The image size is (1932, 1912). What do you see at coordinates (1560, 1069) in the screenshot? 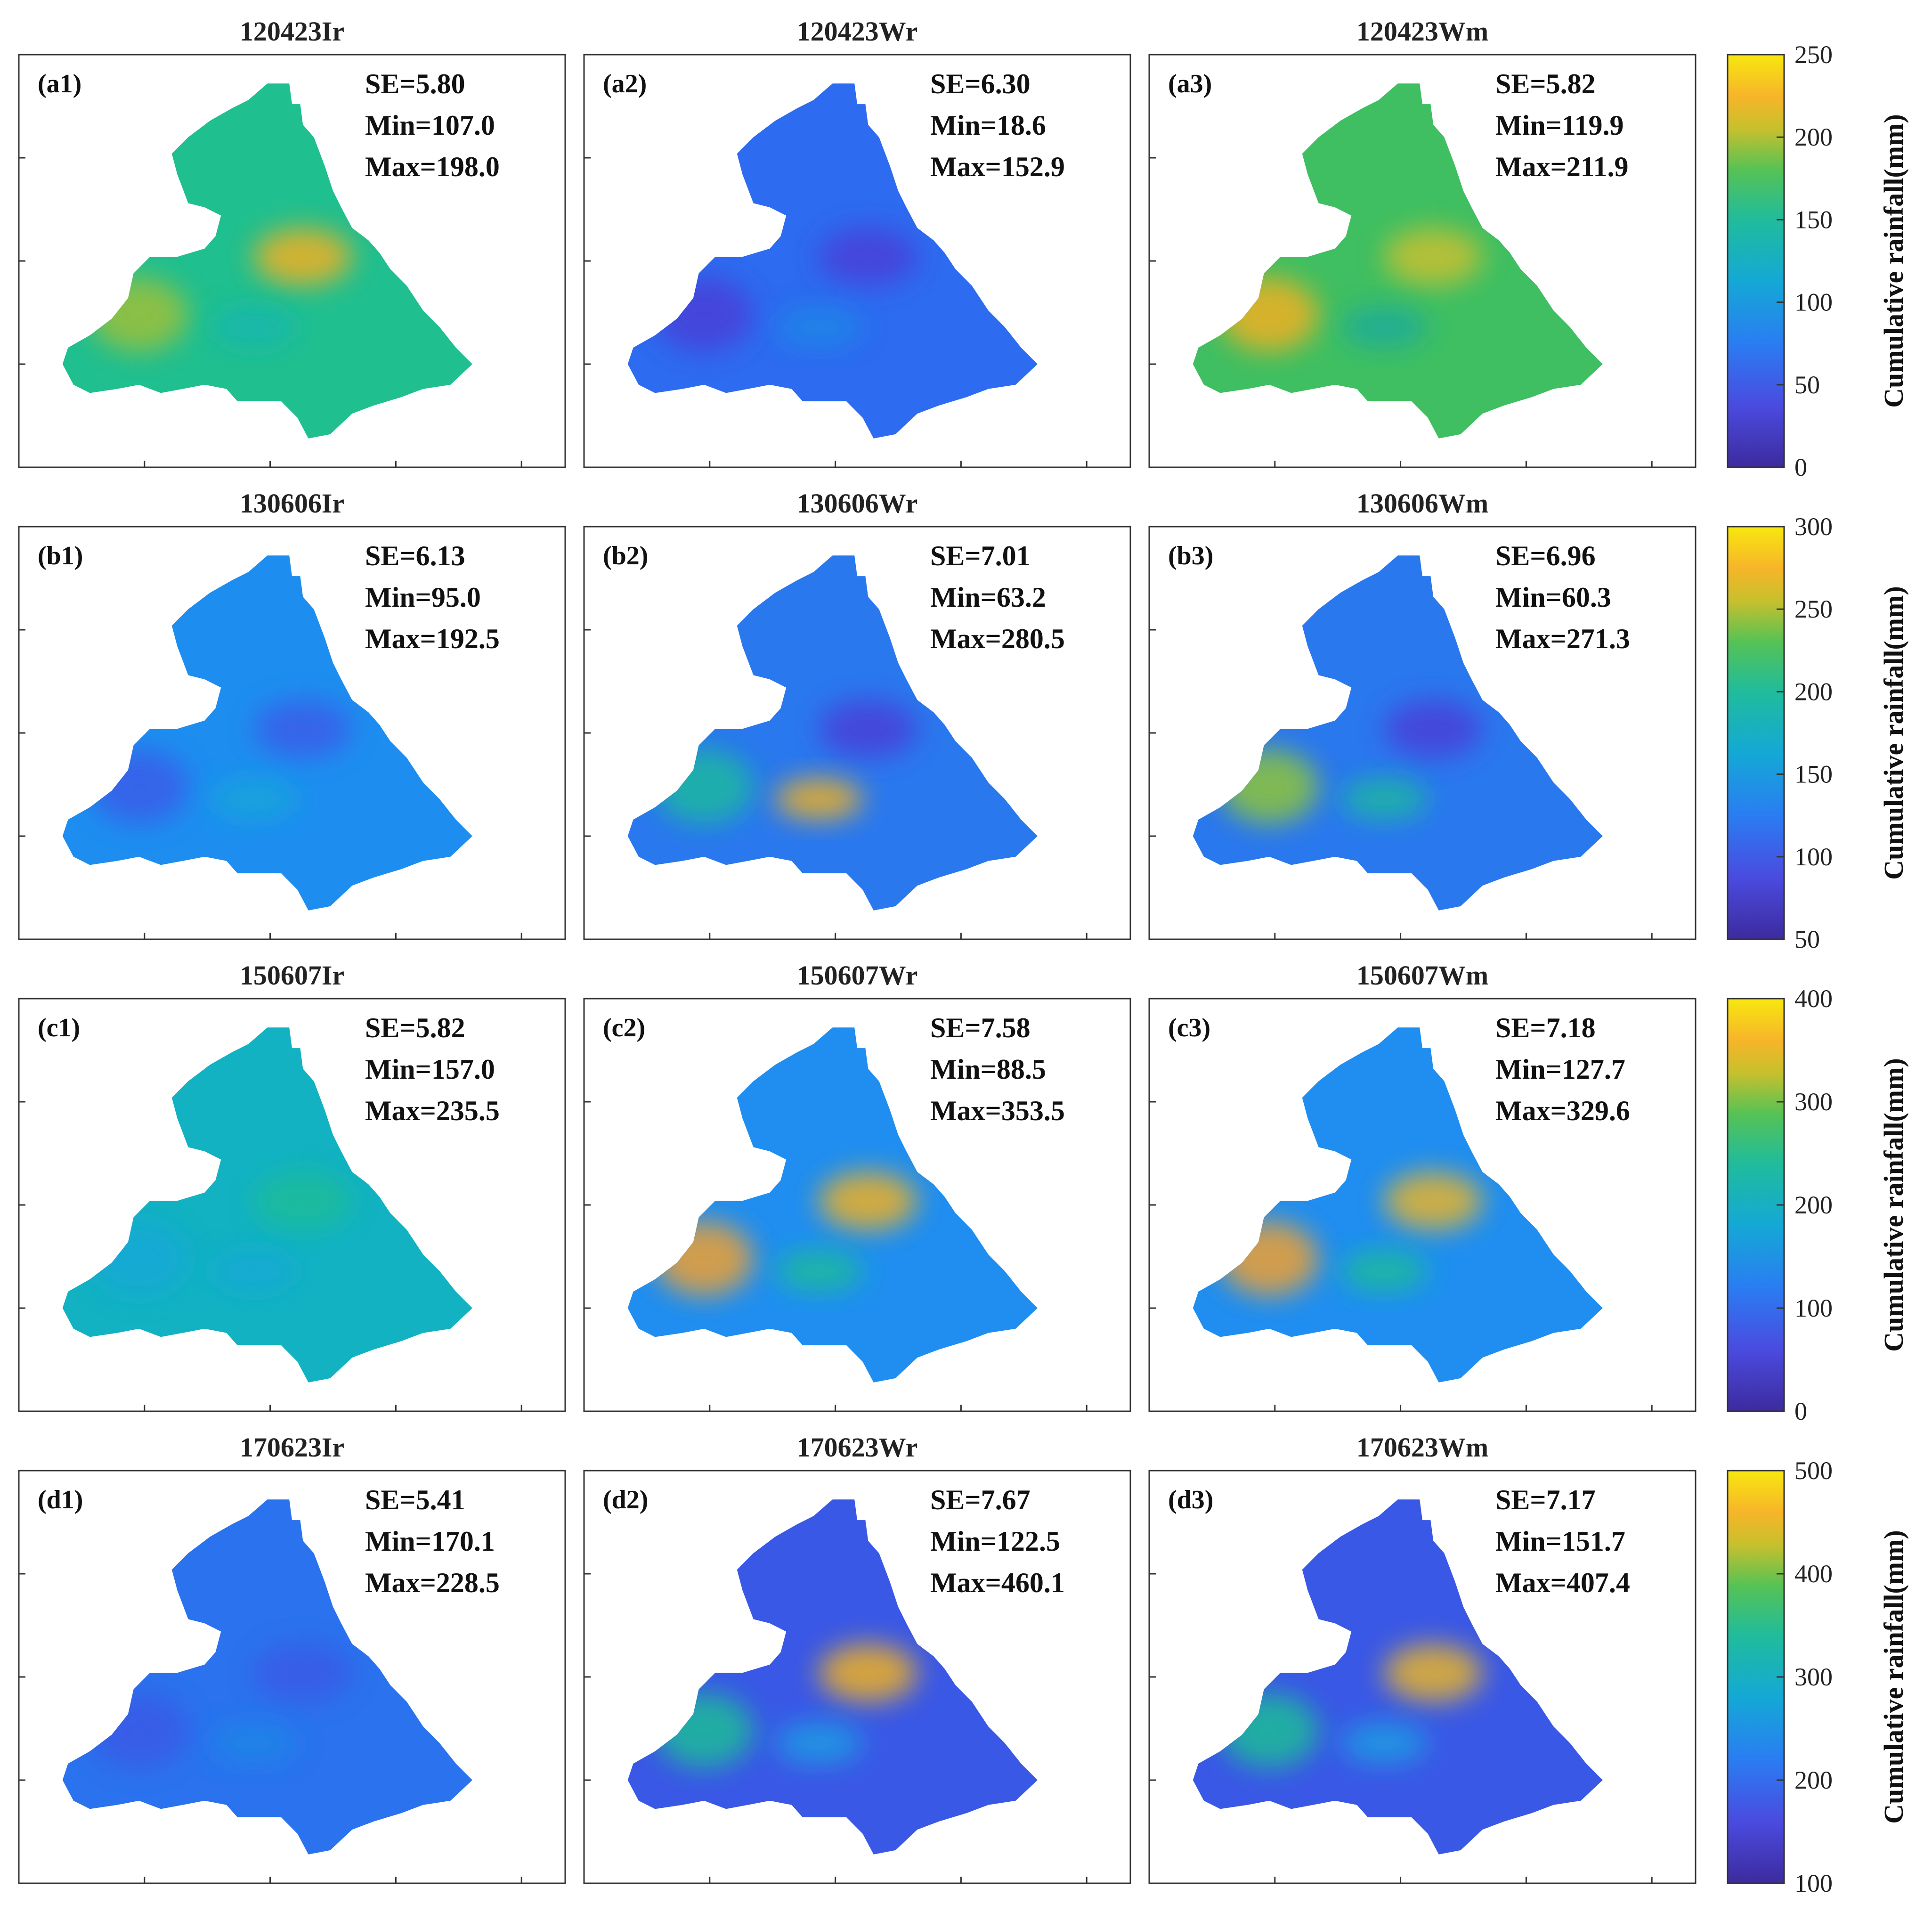
I see `min-value: Min=127.7` at bounding box center [1560, 1069].